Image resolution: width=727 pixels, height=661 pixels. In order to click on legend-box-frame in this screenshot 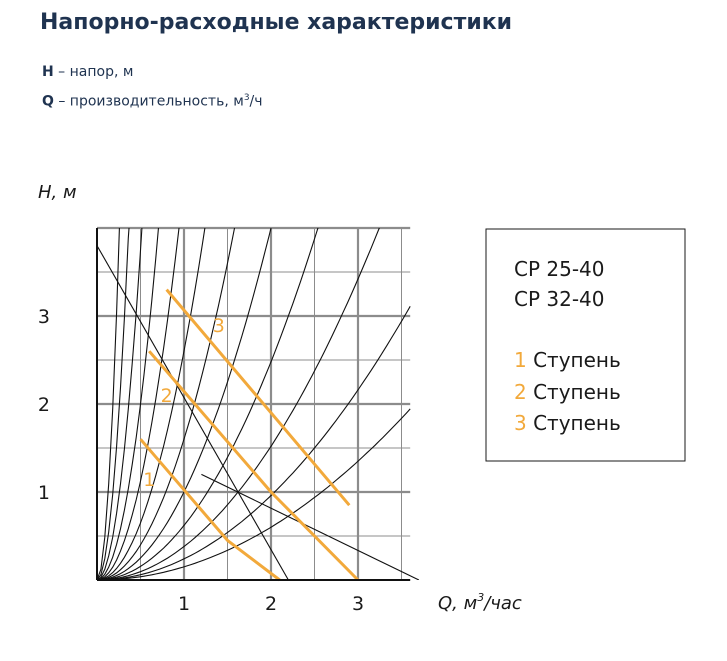, I will do `click(585, 345)`.